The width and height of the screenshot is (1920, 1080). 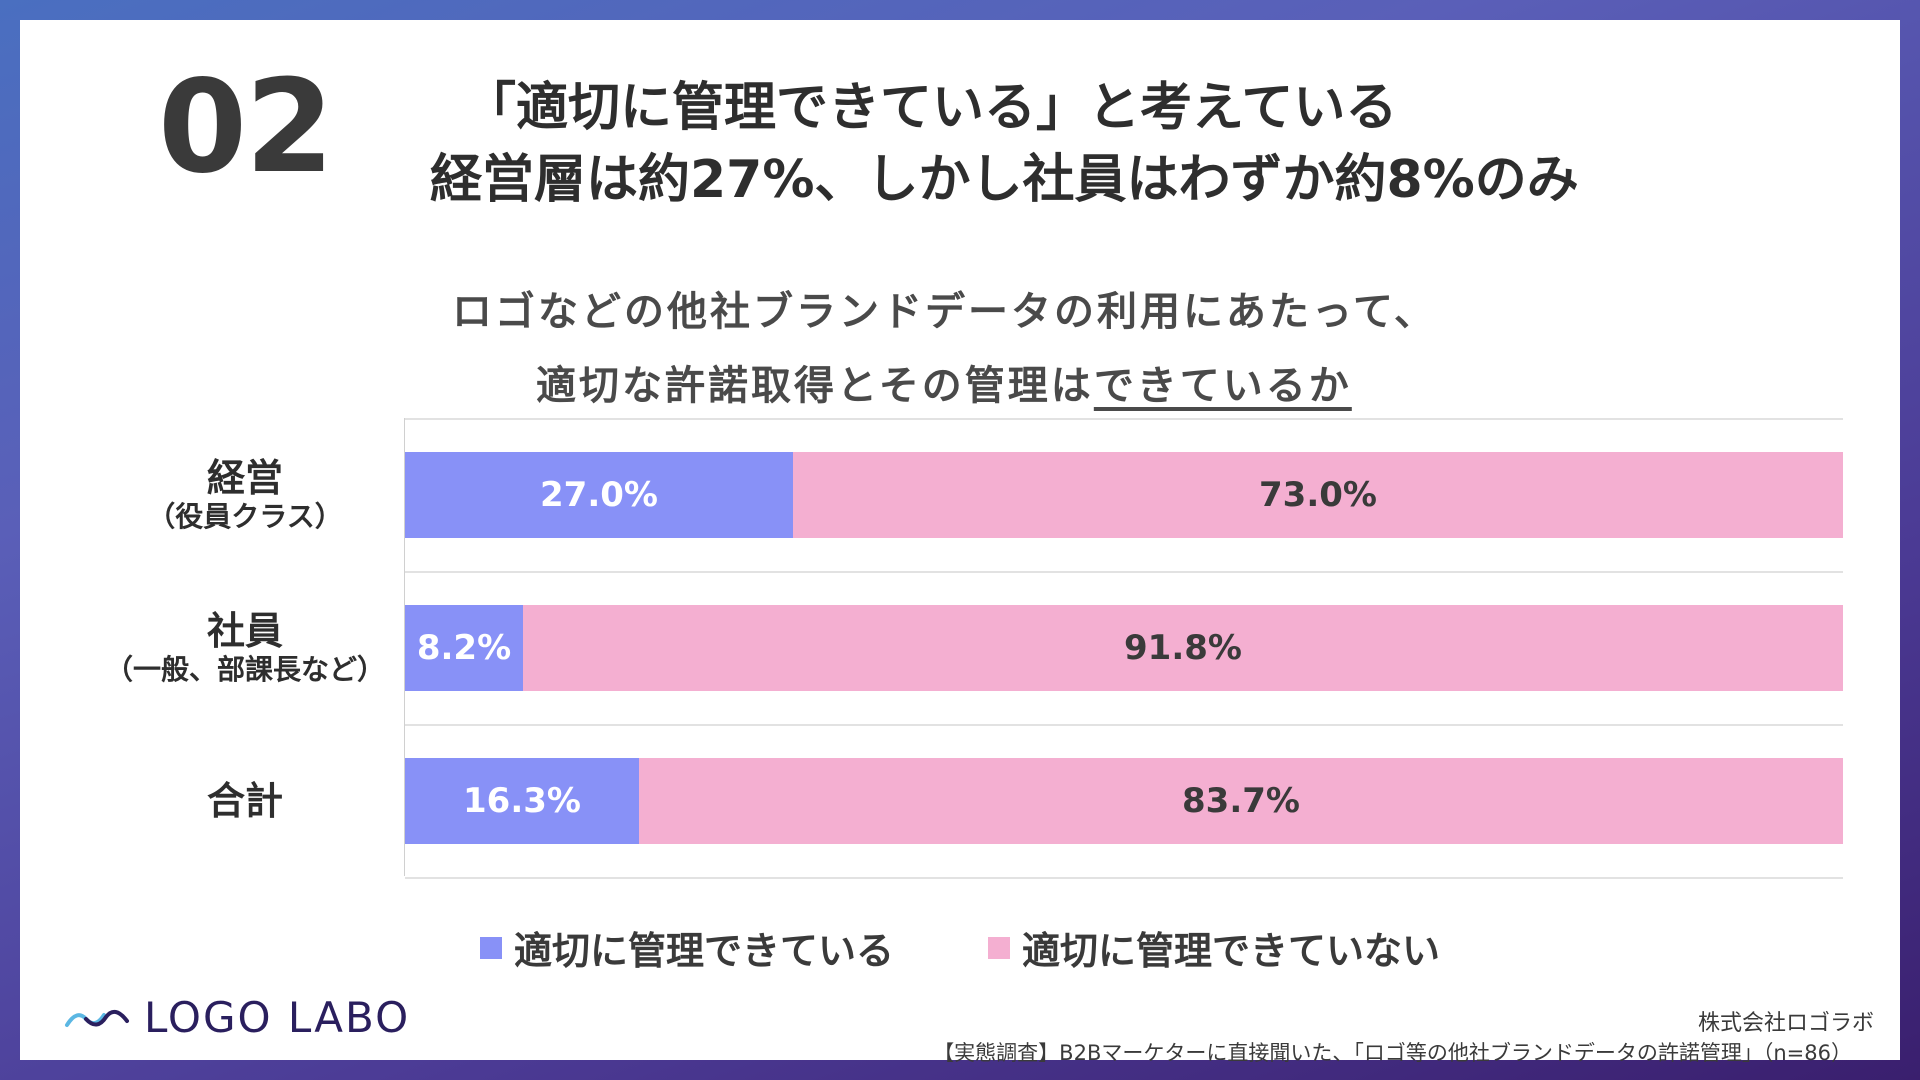 I want to click on bar-value-label: 16.3%, so click(x=522, y=801).